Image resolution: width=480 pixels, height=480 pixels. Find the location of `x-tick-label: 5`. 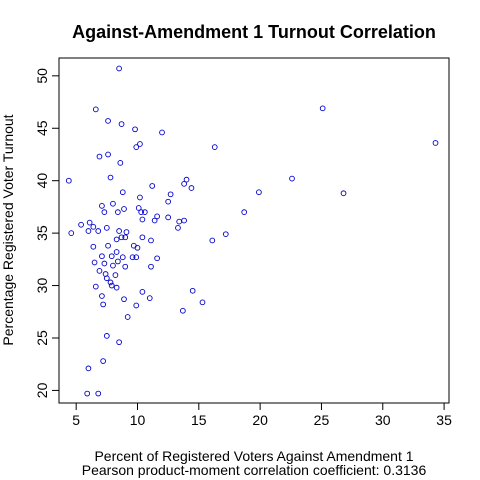

x-tick-label: 5 is located at coordinates (76, 420).